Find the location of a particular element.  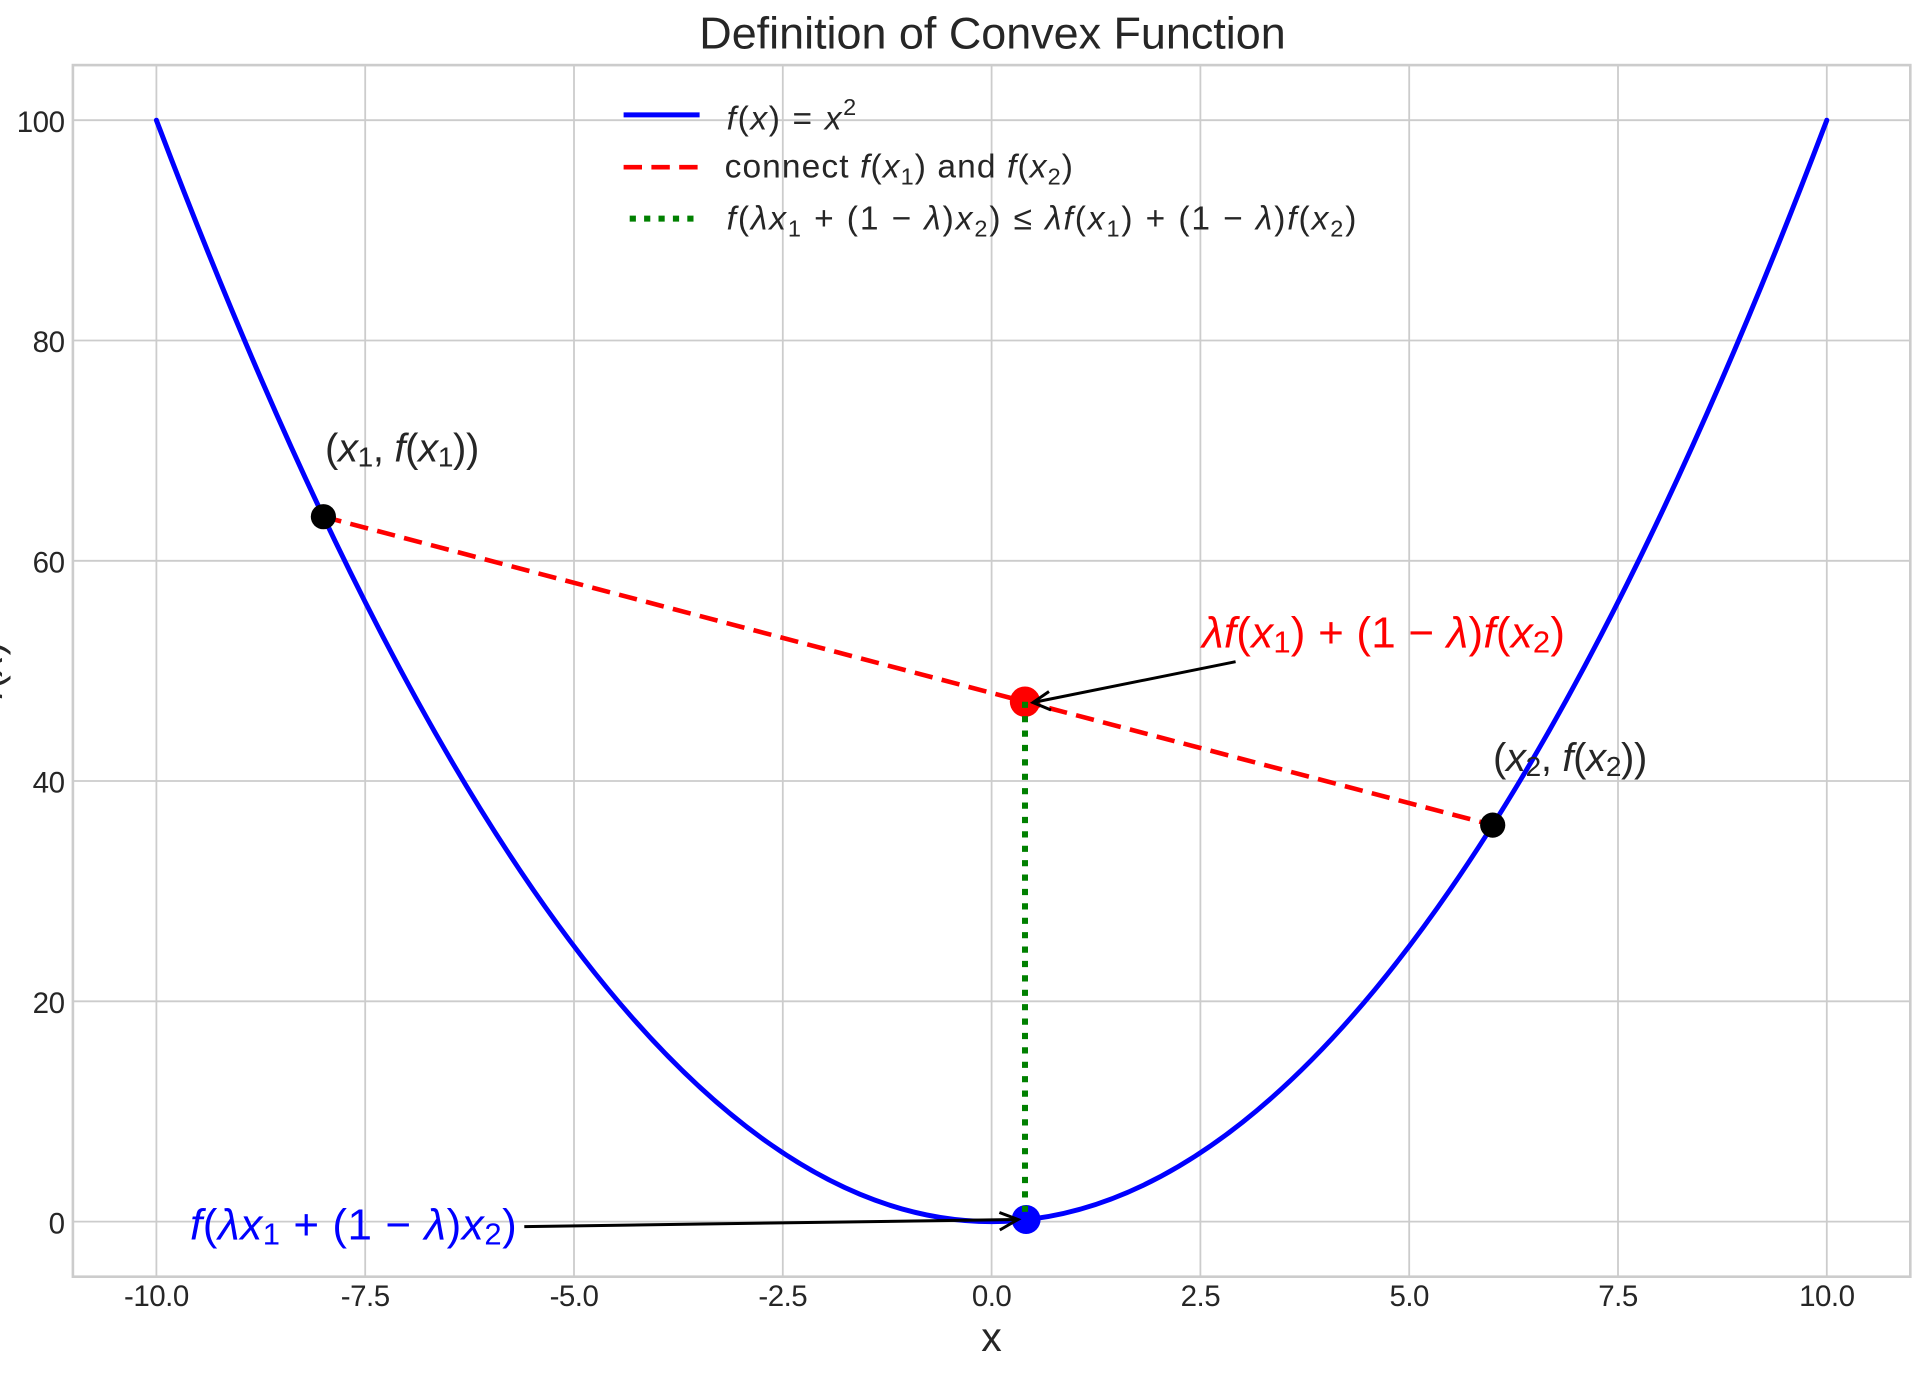

svg-text: f(x) is located at coordinates (5, 671).